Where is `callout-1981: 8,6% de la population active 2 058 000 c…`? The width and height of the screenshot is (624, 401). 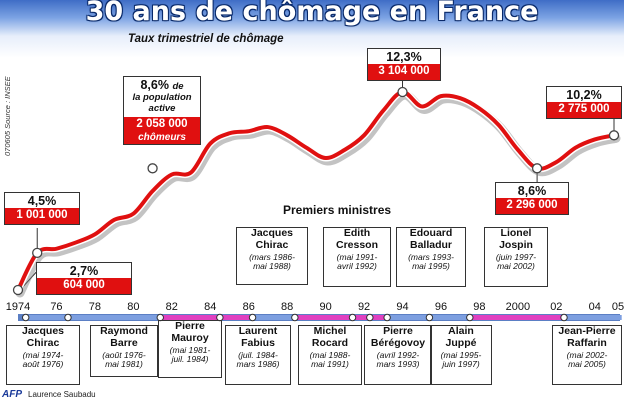 callout-1981: 8,6% de la population active 2 058 000 c… is located at coordinates (162, 111).